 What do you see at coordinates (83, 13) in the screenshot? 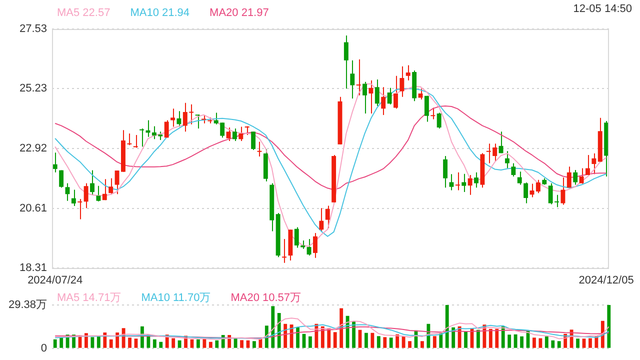
I see `text: MA5 22.57` at bounding box center [83, 13].